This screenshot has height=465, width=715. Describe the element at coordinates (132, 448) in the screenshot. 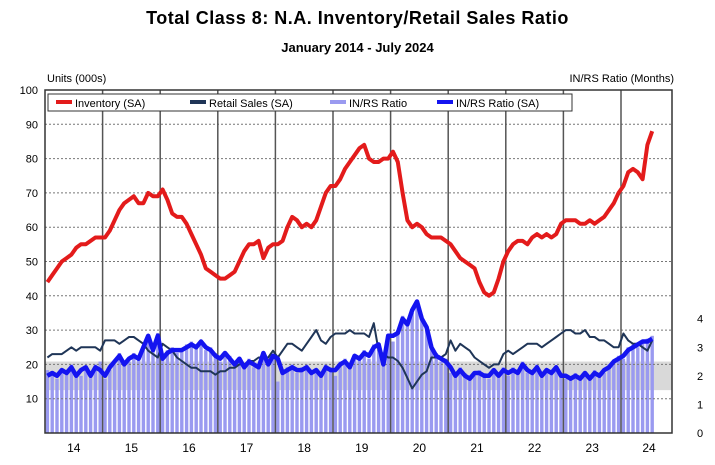

I see `x-tick-label: 15` at that location.